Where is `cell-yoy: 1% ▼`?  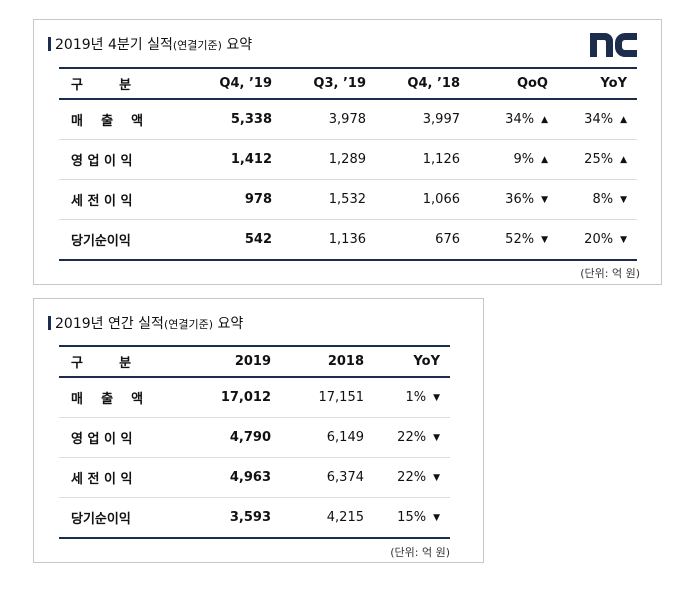 cell-yoy: 1% ▼ is located at coordinates (412, 397).